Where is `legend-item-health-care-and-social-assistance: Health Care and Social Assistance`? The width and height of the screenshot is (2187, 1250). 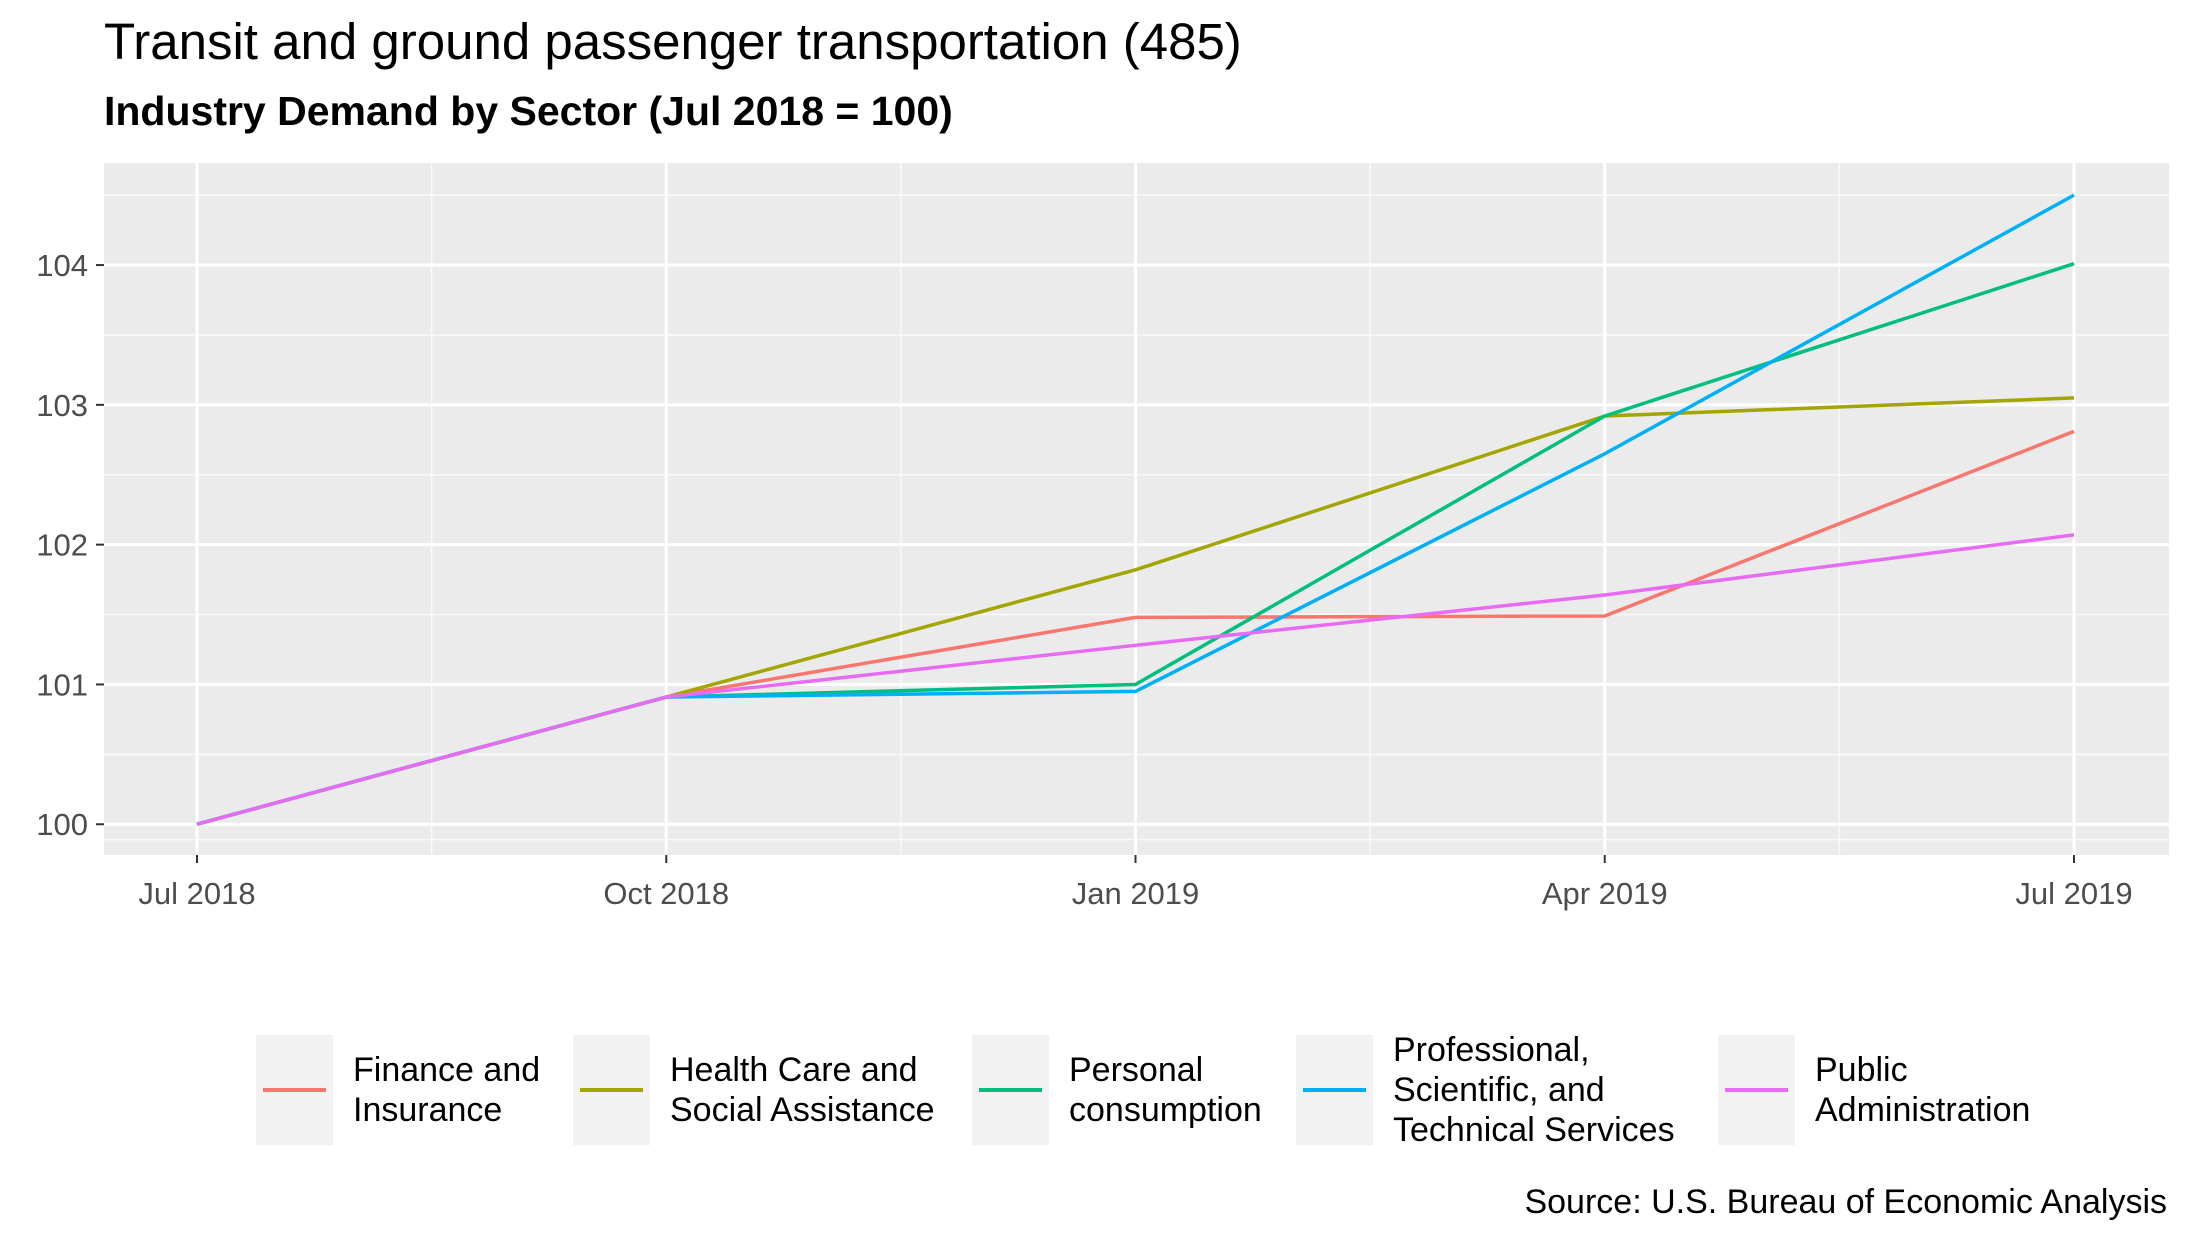 legend-item-health-care-and-social-assistance: Health Care and Social Assistance is located at coordinates (754, 1090).